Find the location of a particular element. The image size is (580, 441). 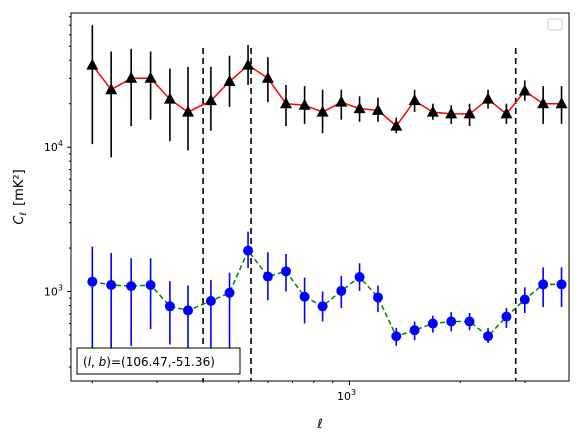

annotation-comma: , is located at coordinates (95, 362).